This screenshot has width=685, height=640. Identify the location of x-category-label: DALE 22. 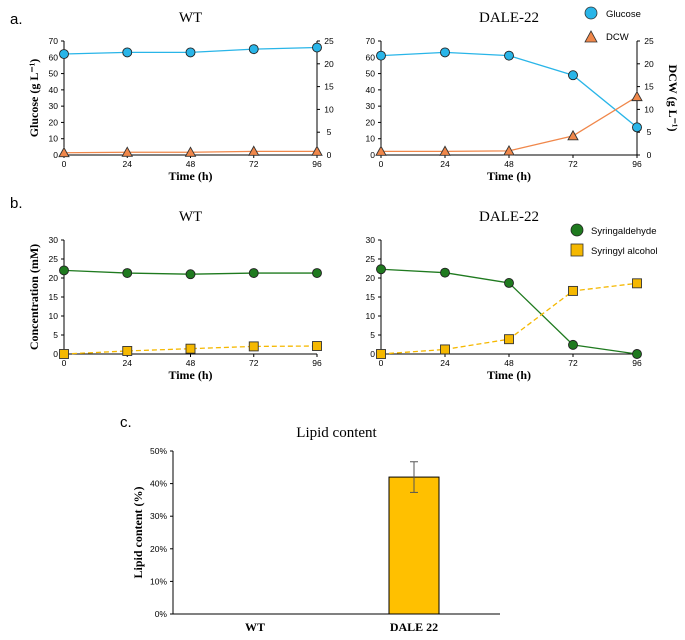
(414, 627).